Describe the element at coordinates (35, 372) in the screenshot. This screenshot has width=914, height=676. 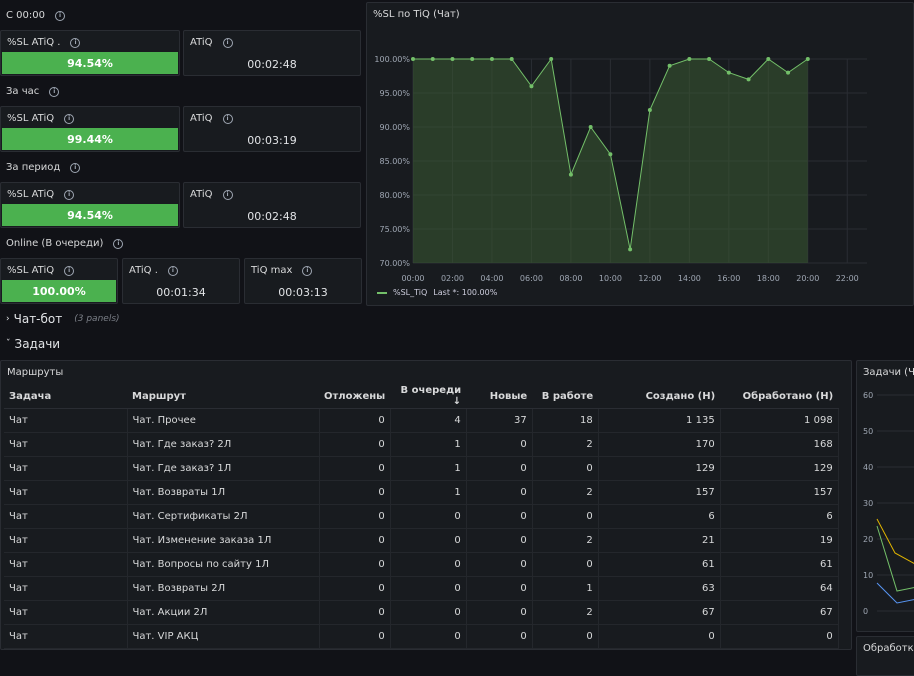
I see `panel-title: Маршруты` at that location.